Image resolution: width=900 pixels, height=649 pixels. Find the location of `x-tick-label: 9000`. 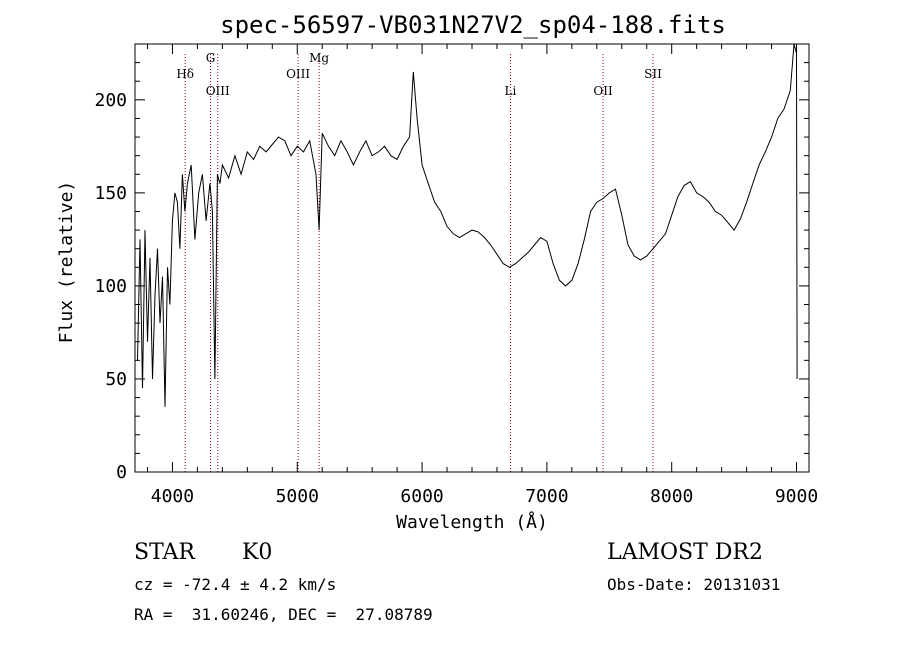

x-tick-label: 9000 is located at coordinates (796, 496).